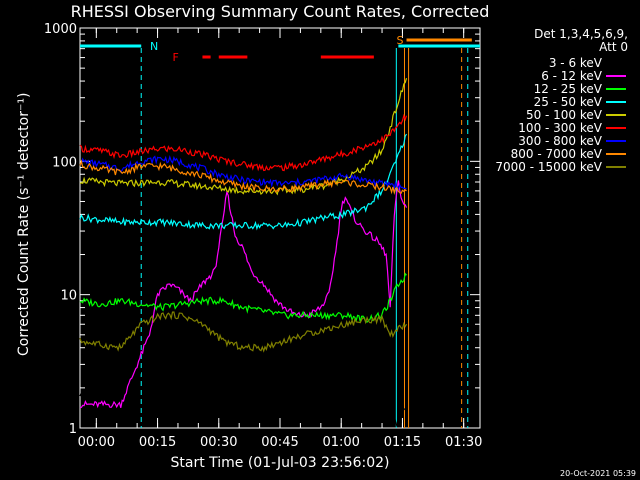 The height and width of the screenshot is (480, 640). What do you see at coordinates (402, 442) in the screenshot?
I see `x-tick-label: 01:15` at bounding box center [402, 442].